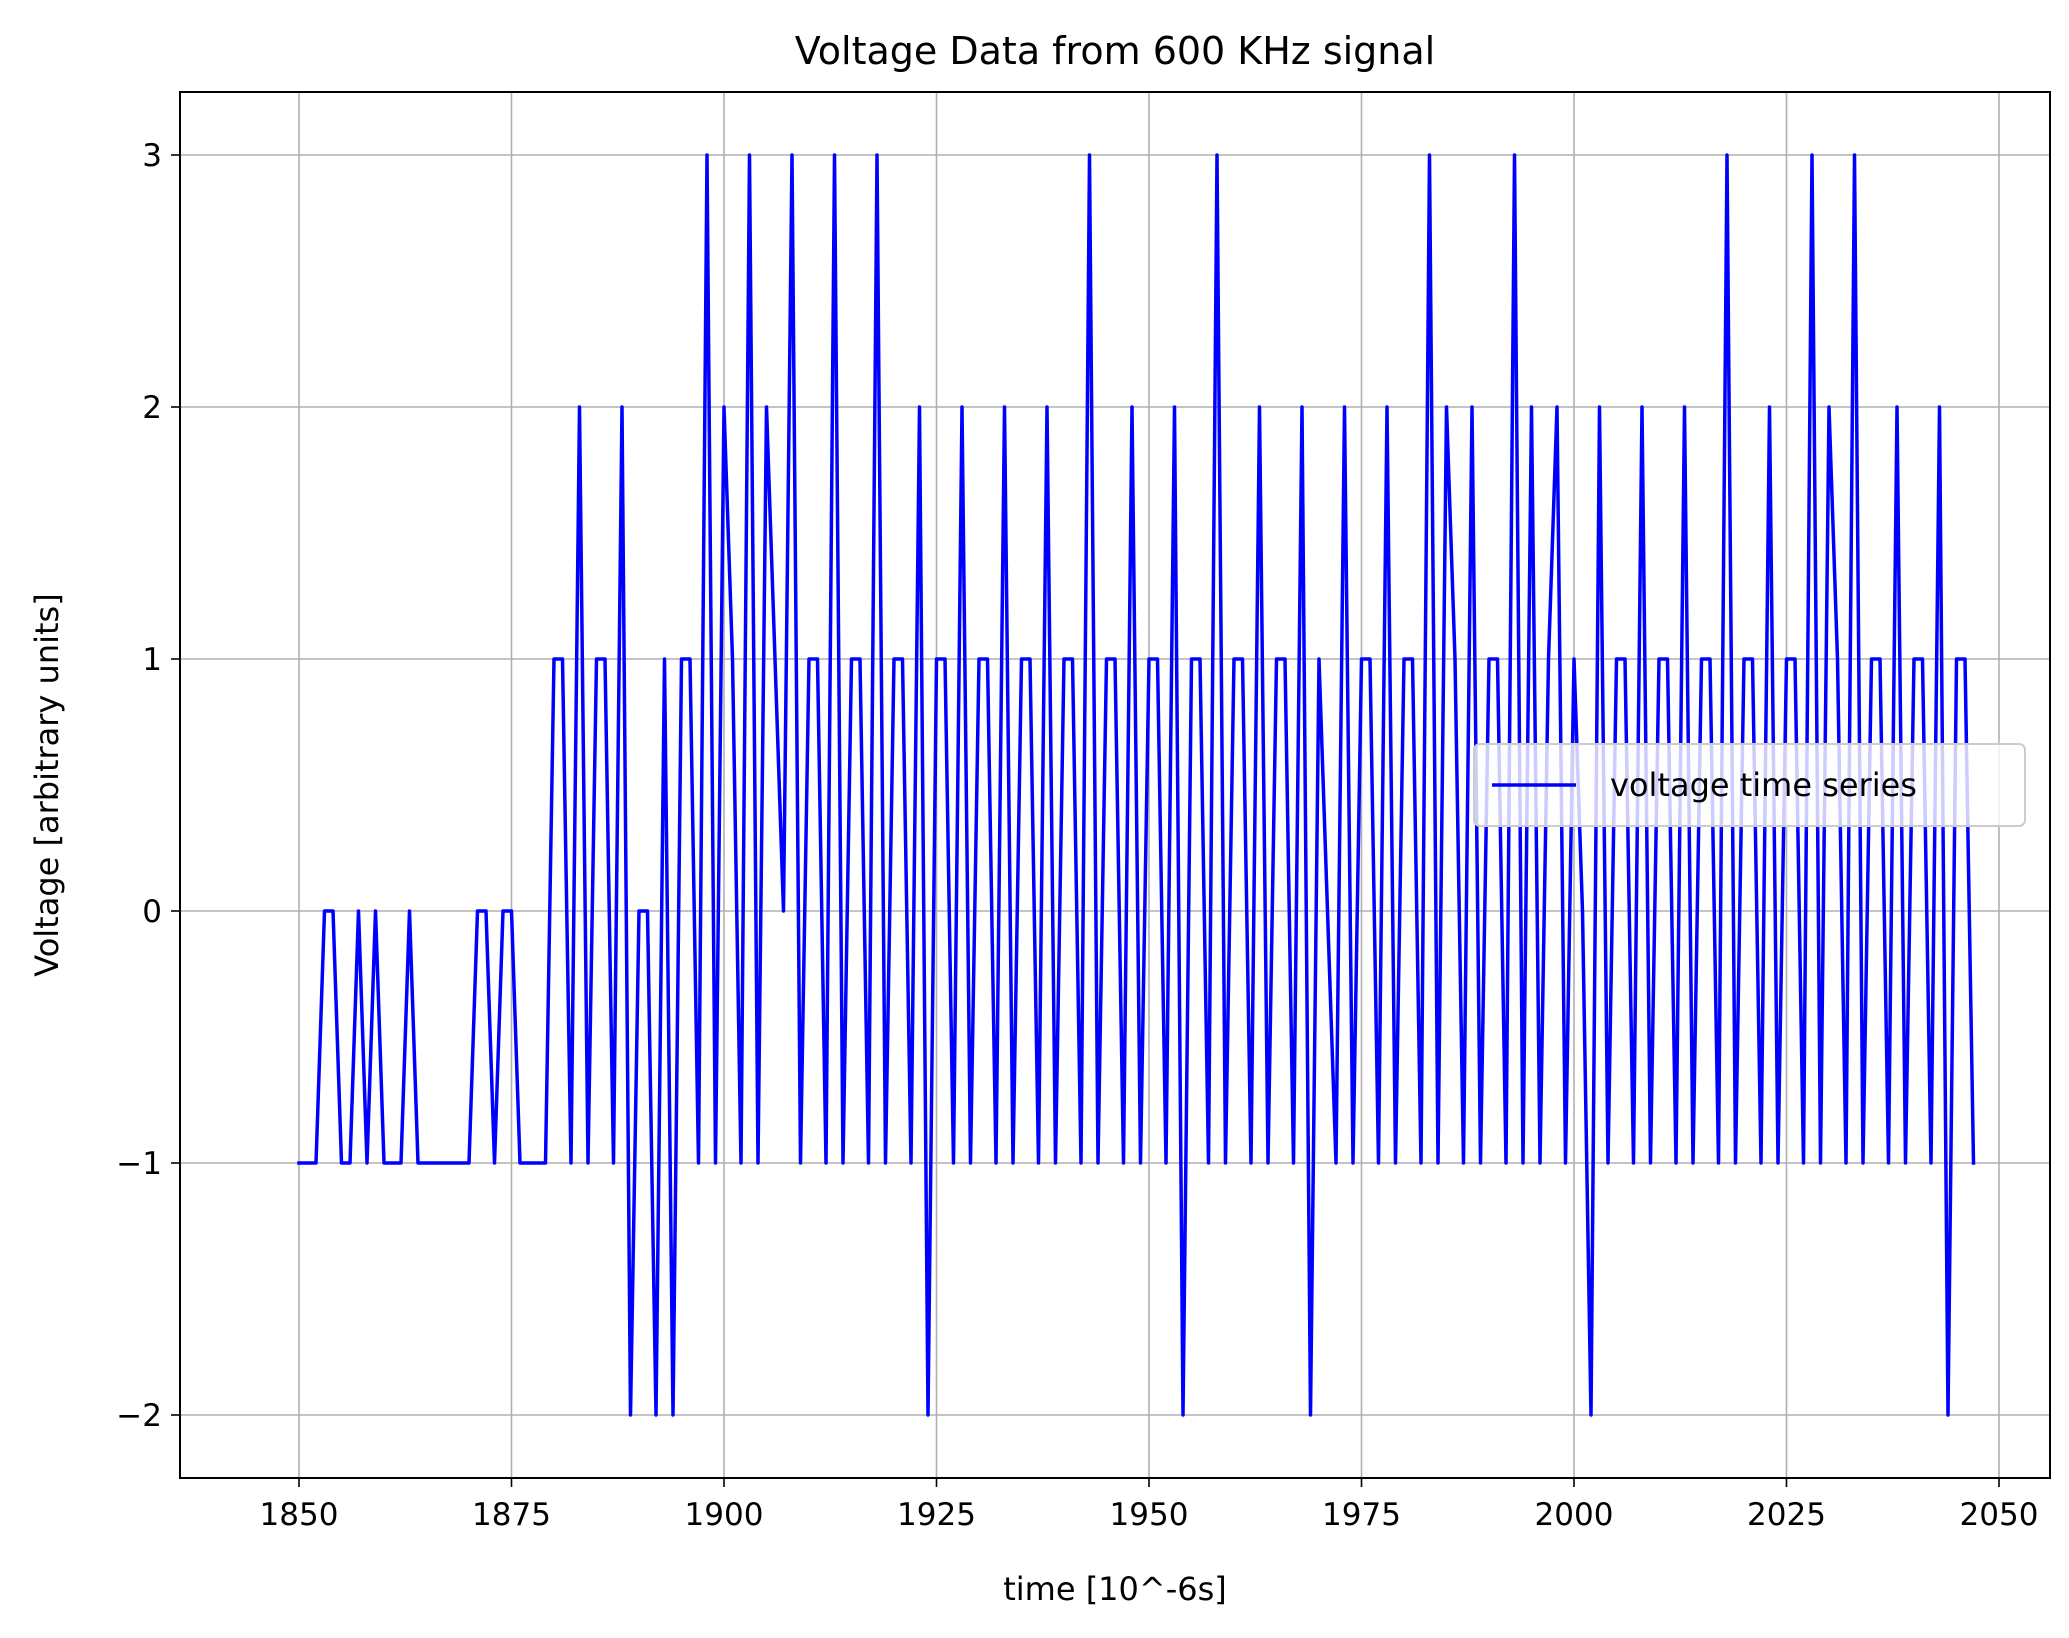 This screenshot has width=2069, height=1638. I want to click on x-tick-label: 1850, so click(299, 1515).